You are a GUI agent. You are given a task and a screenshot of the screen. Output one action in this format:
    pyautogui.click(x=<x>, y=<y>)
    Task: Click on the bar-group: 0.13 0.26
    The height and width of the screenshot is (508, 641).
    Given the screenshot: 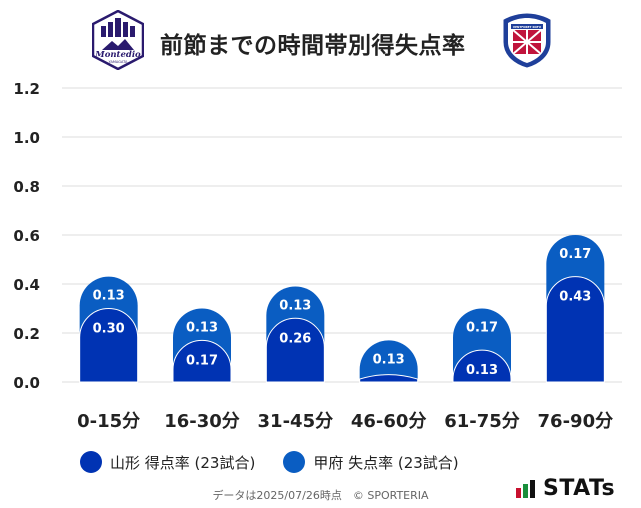 What is the action you would take?
    pyautogui.click(x=295, y=334)
    